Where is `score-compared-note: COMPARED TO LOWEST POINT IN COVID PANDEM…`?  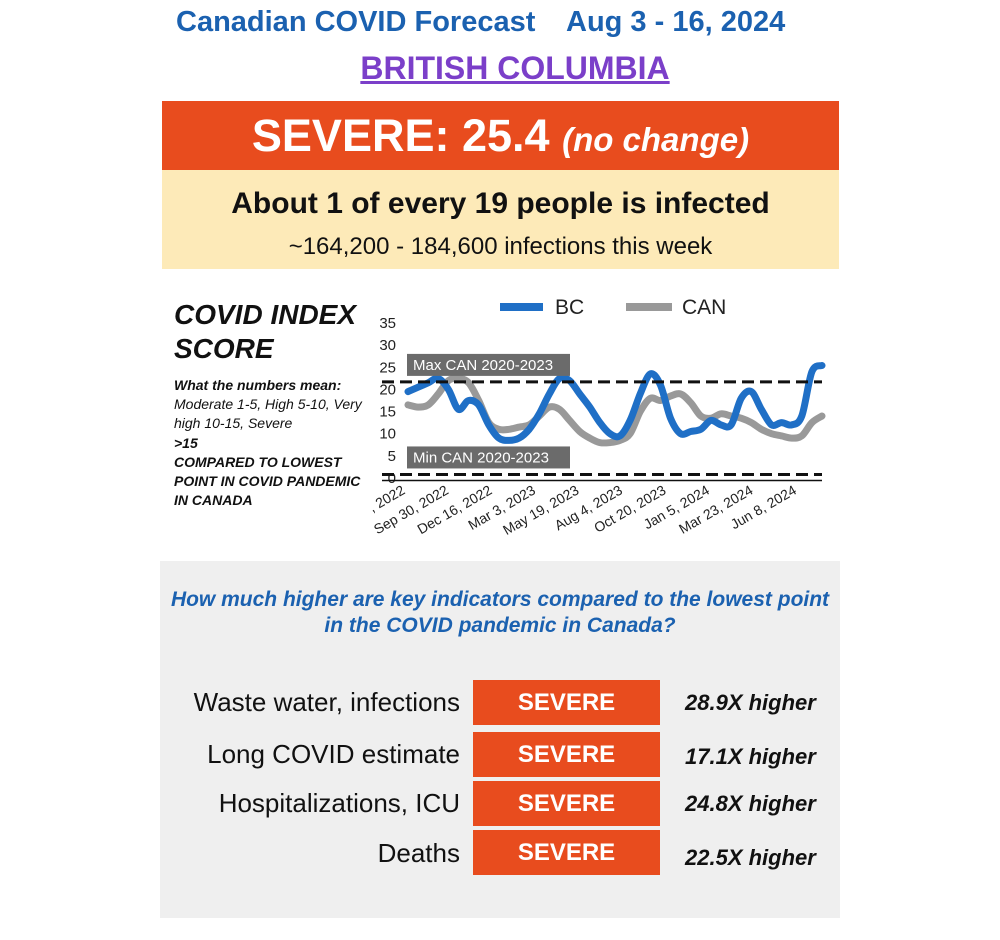
score-compared-note: COMPARED TO LOWEST POINT IN COVID PANDEM… is located at coordinates (267, 481).